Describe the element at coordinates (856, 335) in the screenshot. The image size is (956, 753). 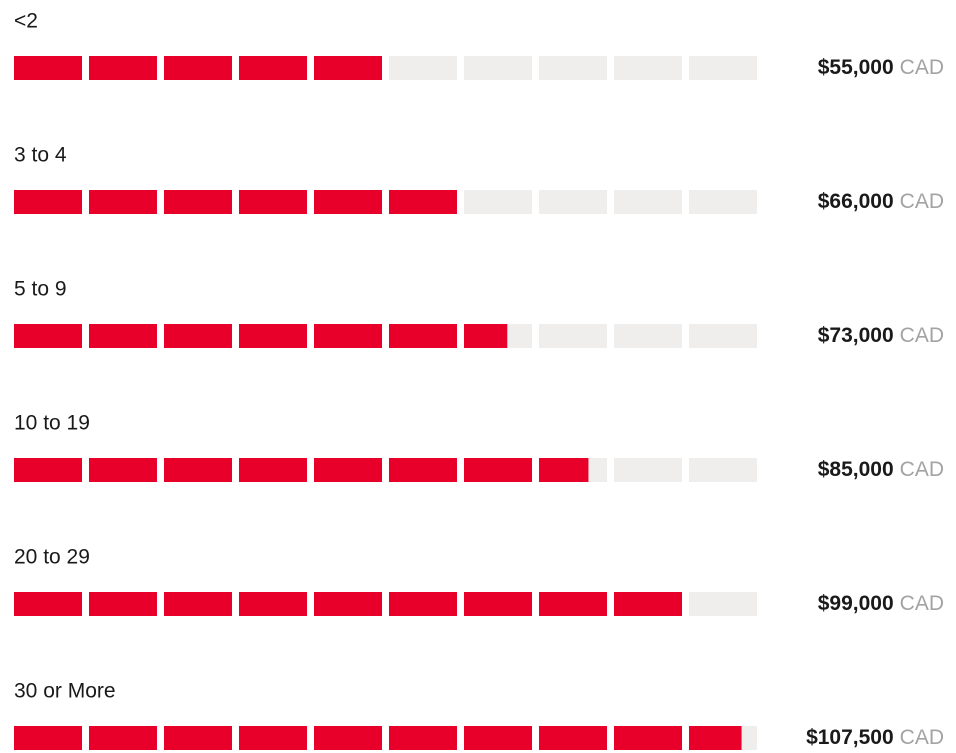
I see `value-amount: $73,000` at that location.